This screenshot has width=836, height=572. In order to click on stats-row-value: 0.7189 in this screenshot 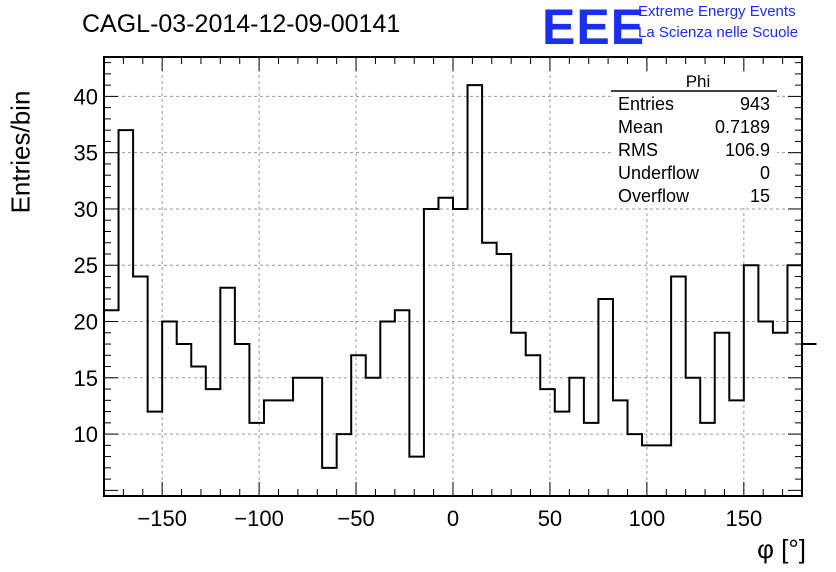, I will do `click(742, 127)`.